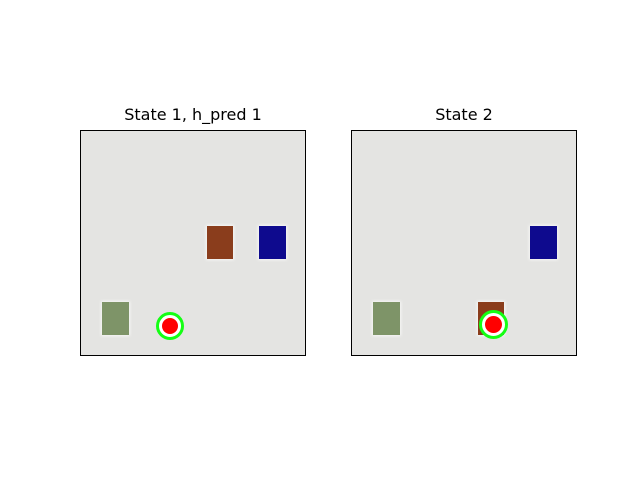  Describe the element at coordinates (220, 242) in the screenshot. I see `brown-block` at that location.